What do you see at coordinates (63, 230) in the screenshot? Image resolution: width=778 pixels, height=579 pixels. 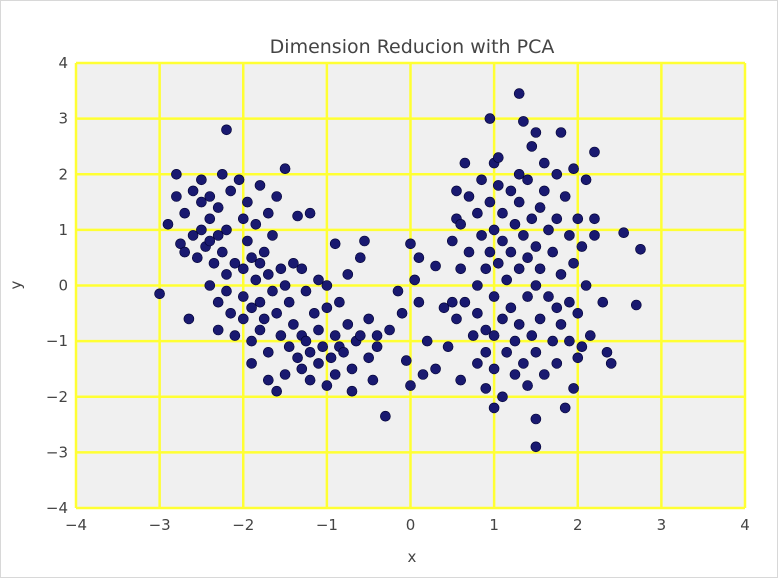 I see `y-tick-label: 1` at bounding box center [63, 230].